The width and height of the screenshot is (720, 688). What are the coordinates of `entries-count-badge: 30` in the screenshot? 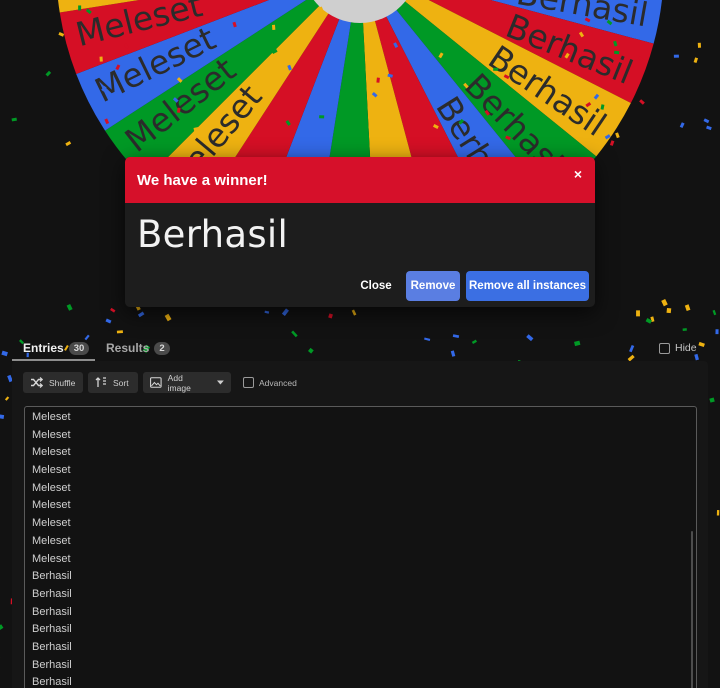 It's located at (79, 348).